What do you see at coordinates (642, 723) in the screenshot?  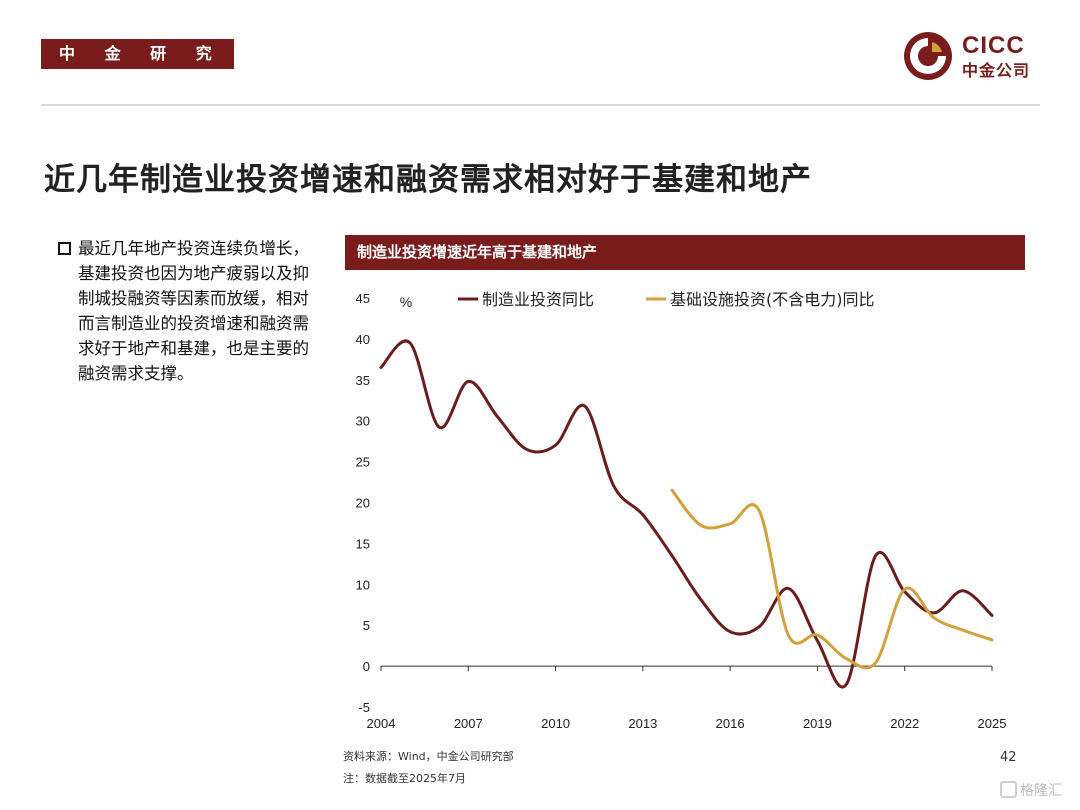 I see `x-tick-label: 2013` at bounding box center [642, 723].